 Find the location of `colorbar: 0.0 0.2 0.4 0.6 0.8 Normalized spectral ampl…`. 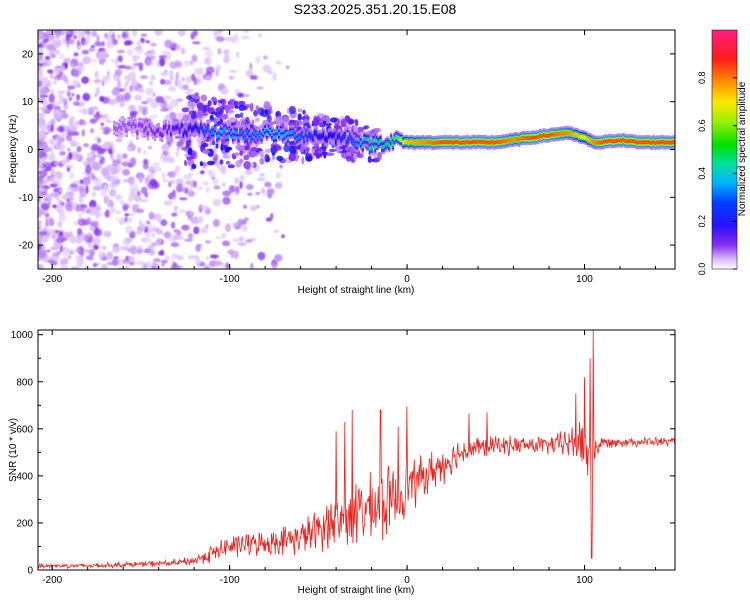

colorbar: 0.0 0.2 0.4 0.6 0.8 Normalized spectral ampl… is located at coordinates (722, 152).